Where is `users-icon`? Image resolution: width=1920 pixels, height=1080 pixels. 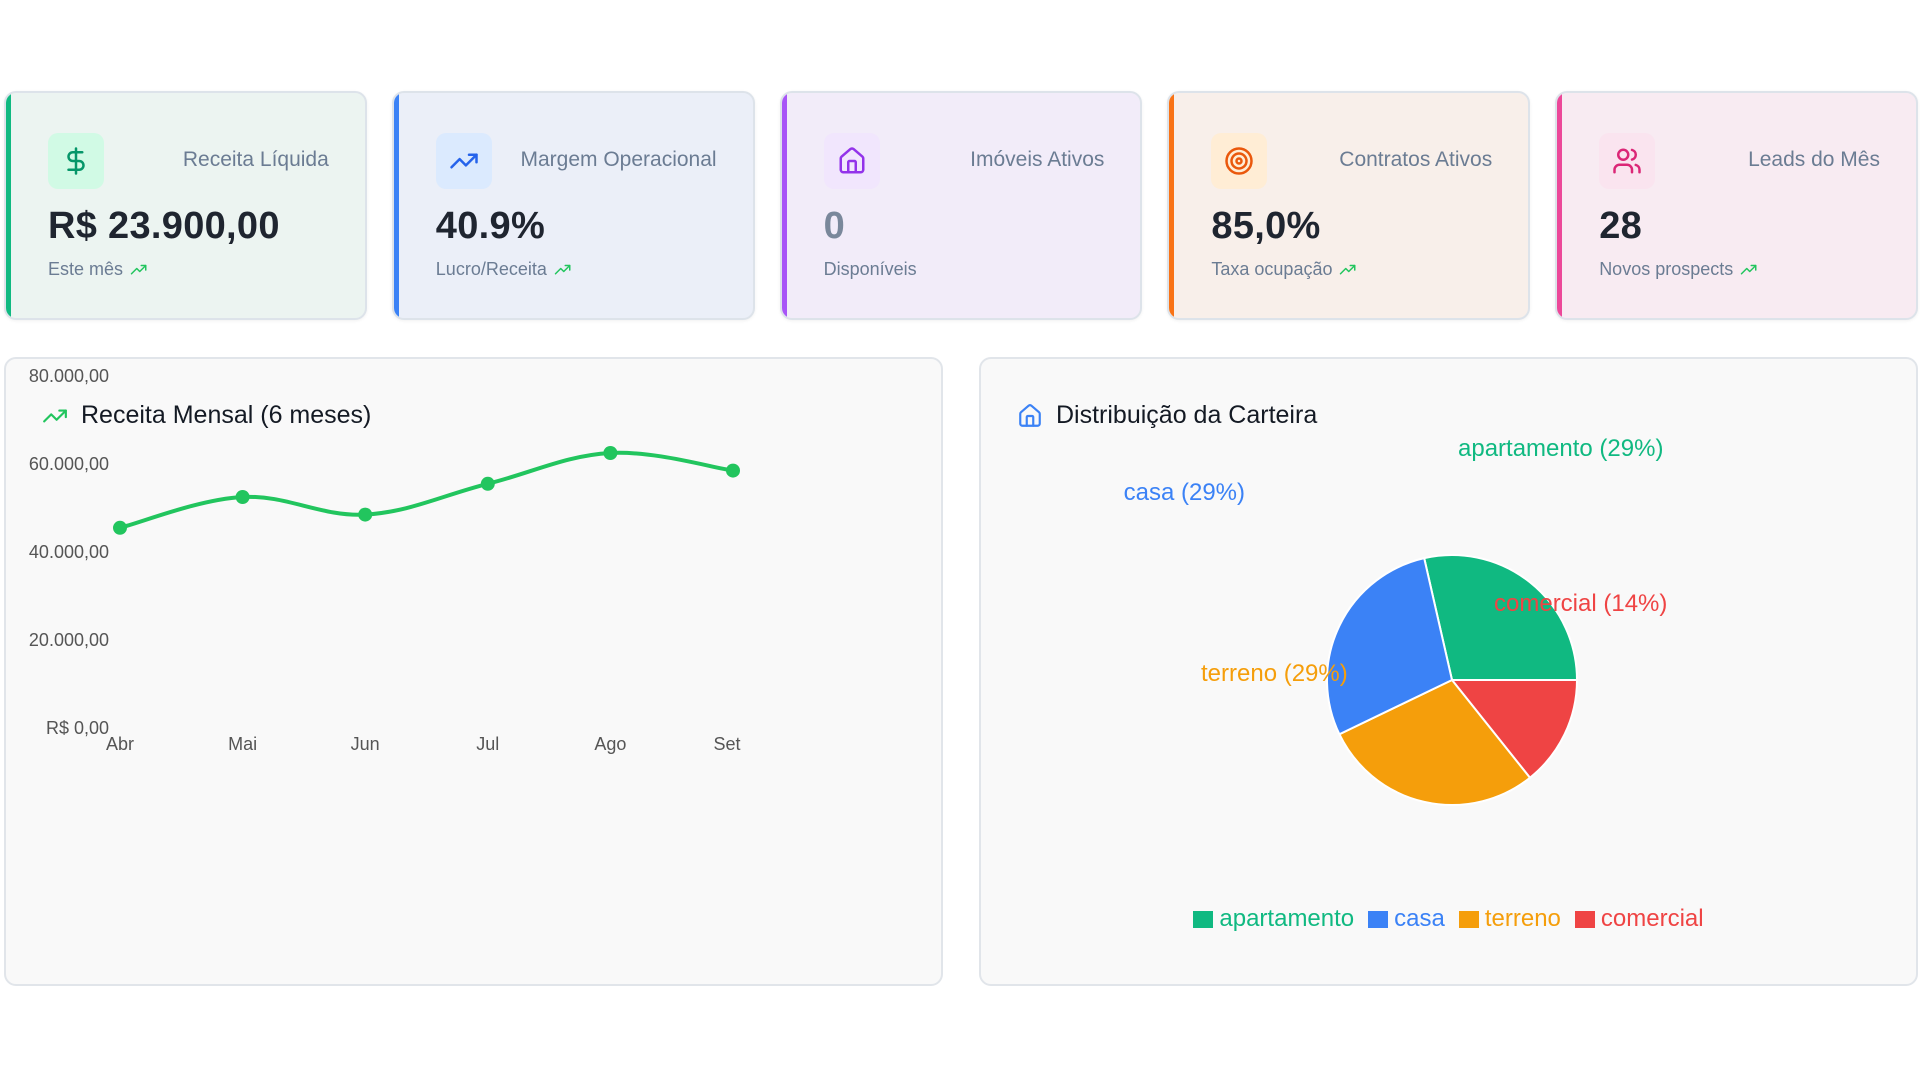
users-icon is located at coordinates (1627, 161).